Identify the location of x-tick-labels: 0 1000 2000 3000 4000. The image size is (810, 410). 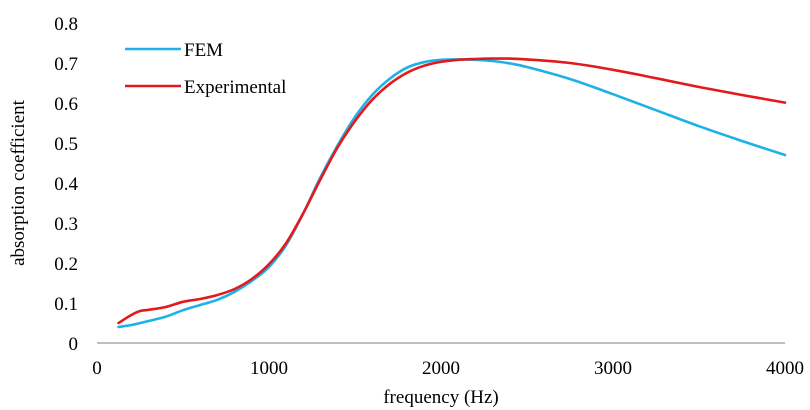
(448, 368).